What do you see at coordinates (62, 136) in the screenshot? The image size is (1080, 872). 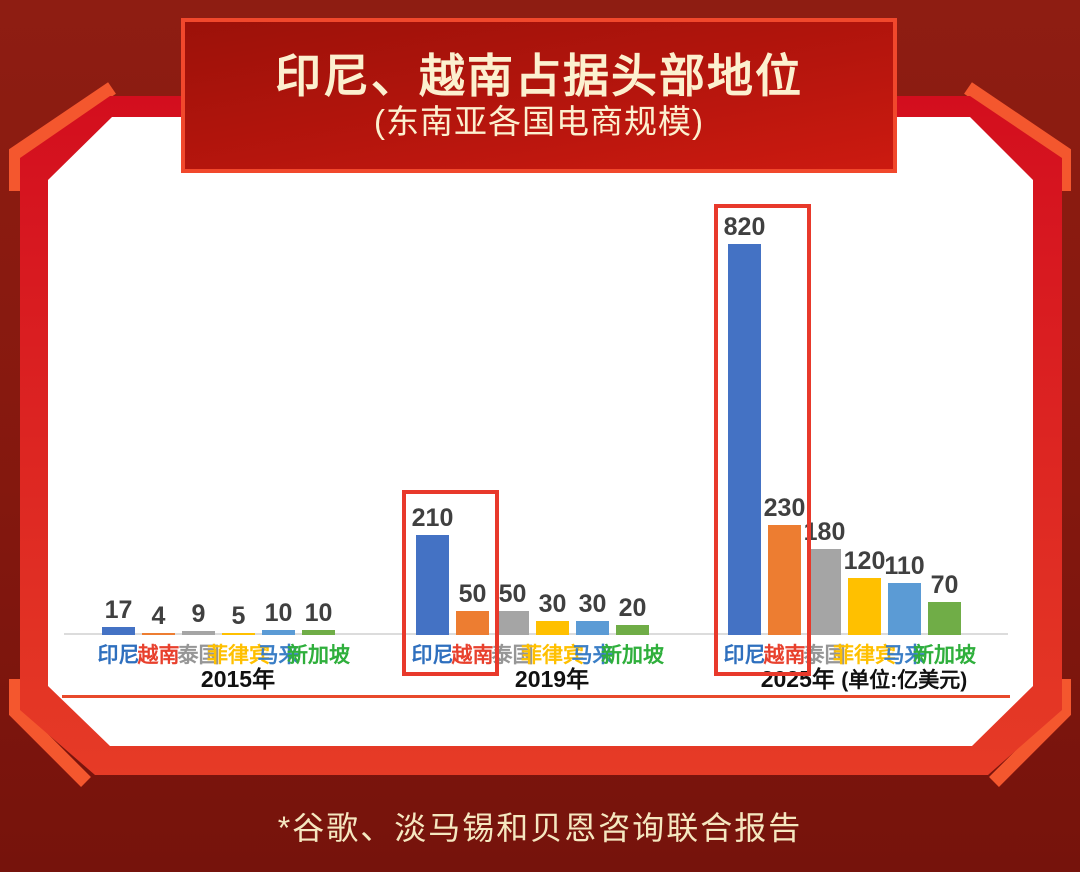 I see `corner-accent-top-left` at bounding box center [62, 136].